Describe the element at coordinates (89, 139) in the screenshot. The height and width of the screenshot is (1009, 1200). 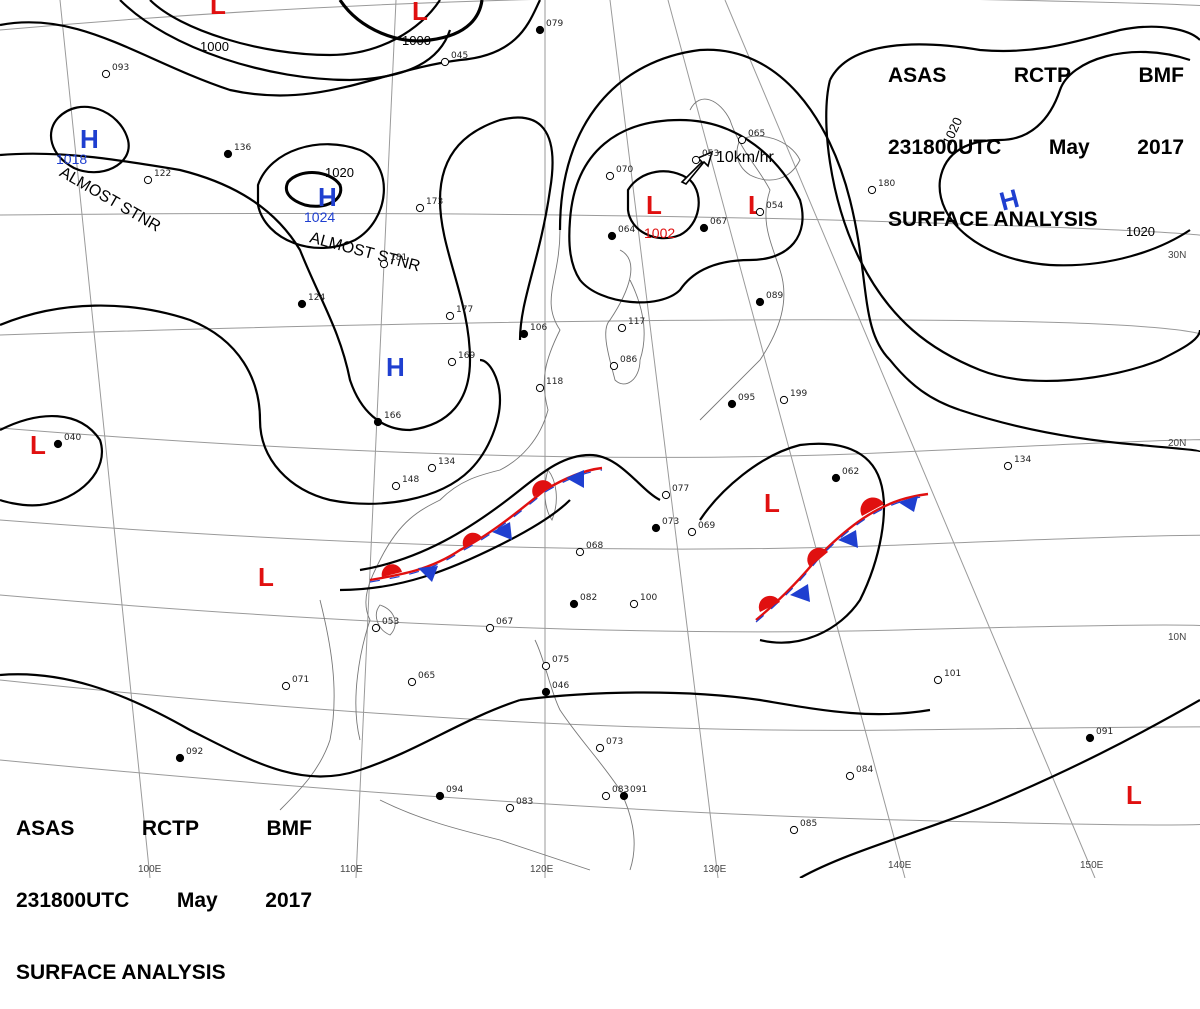
I see `isobar-west-high` at that location.